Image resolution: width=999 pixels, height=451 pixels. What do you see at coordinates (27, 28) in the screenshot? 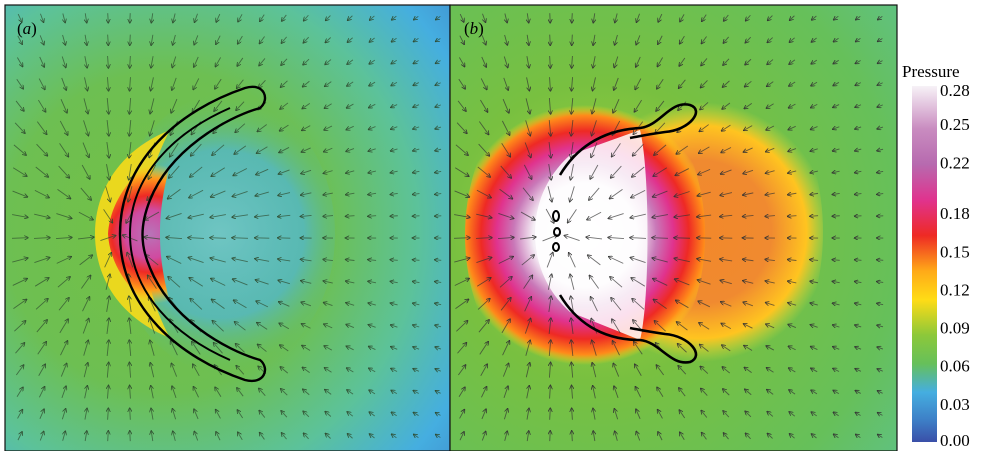
I see `panel-a-letter: a` at bounding box center [27, 28].